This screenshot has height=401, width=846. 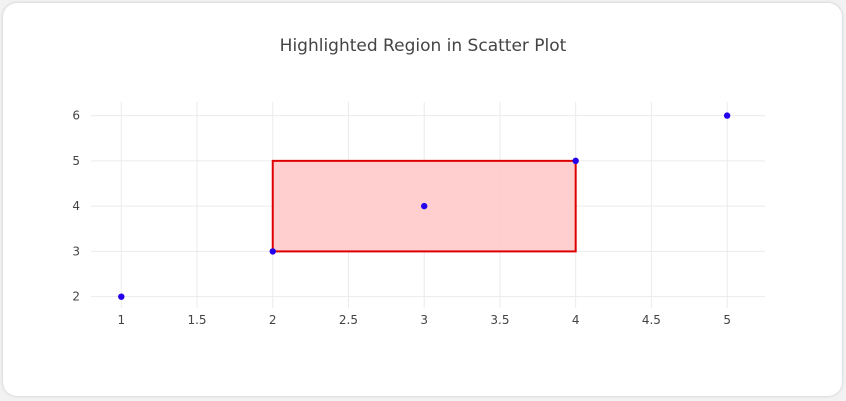 I want to click on y-tick-label: 5, so click(x=76, y=161).